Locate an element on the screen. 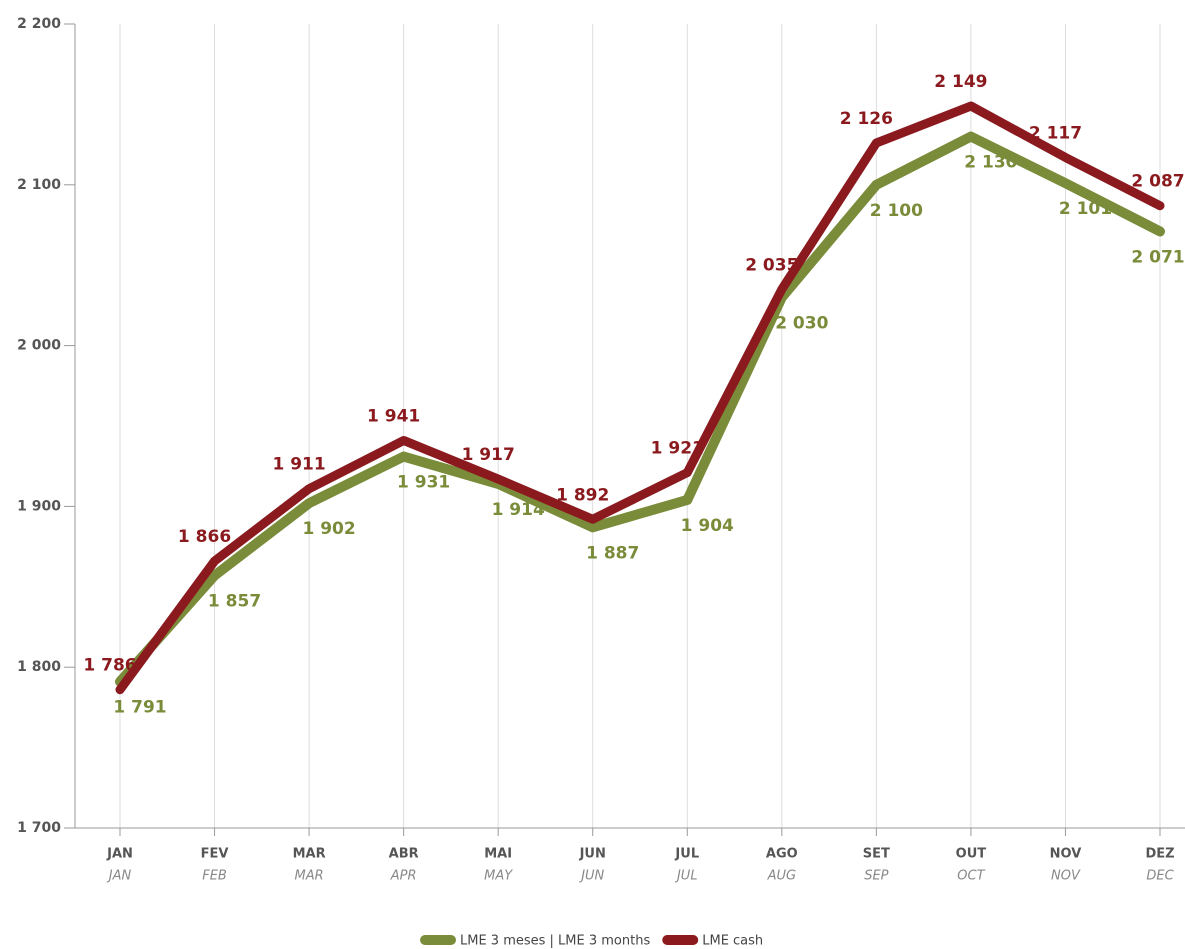 The image size is (1185, 949). data-label: 1 941 is located at coordinates (393, 416).